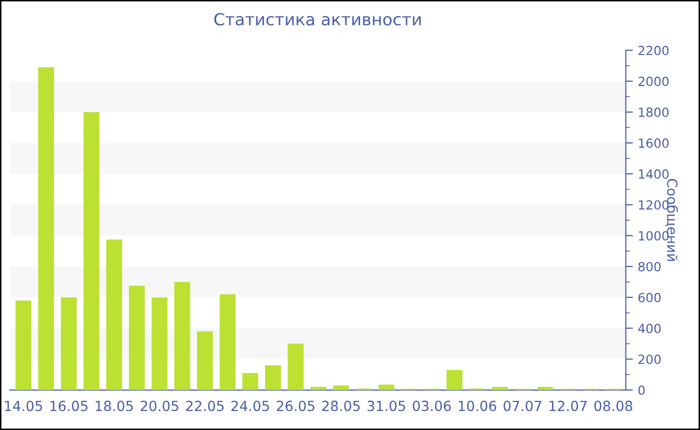  Describe the element at coordinates (641, 390) in the screenshot. I see `y-tick-label: 0` at that location.